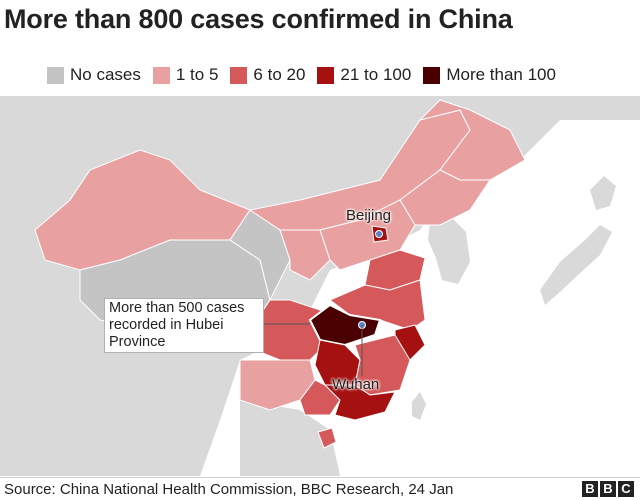 This screenshot has height=500, width=640. I want to click on beijing-marker, so click(379, 234).